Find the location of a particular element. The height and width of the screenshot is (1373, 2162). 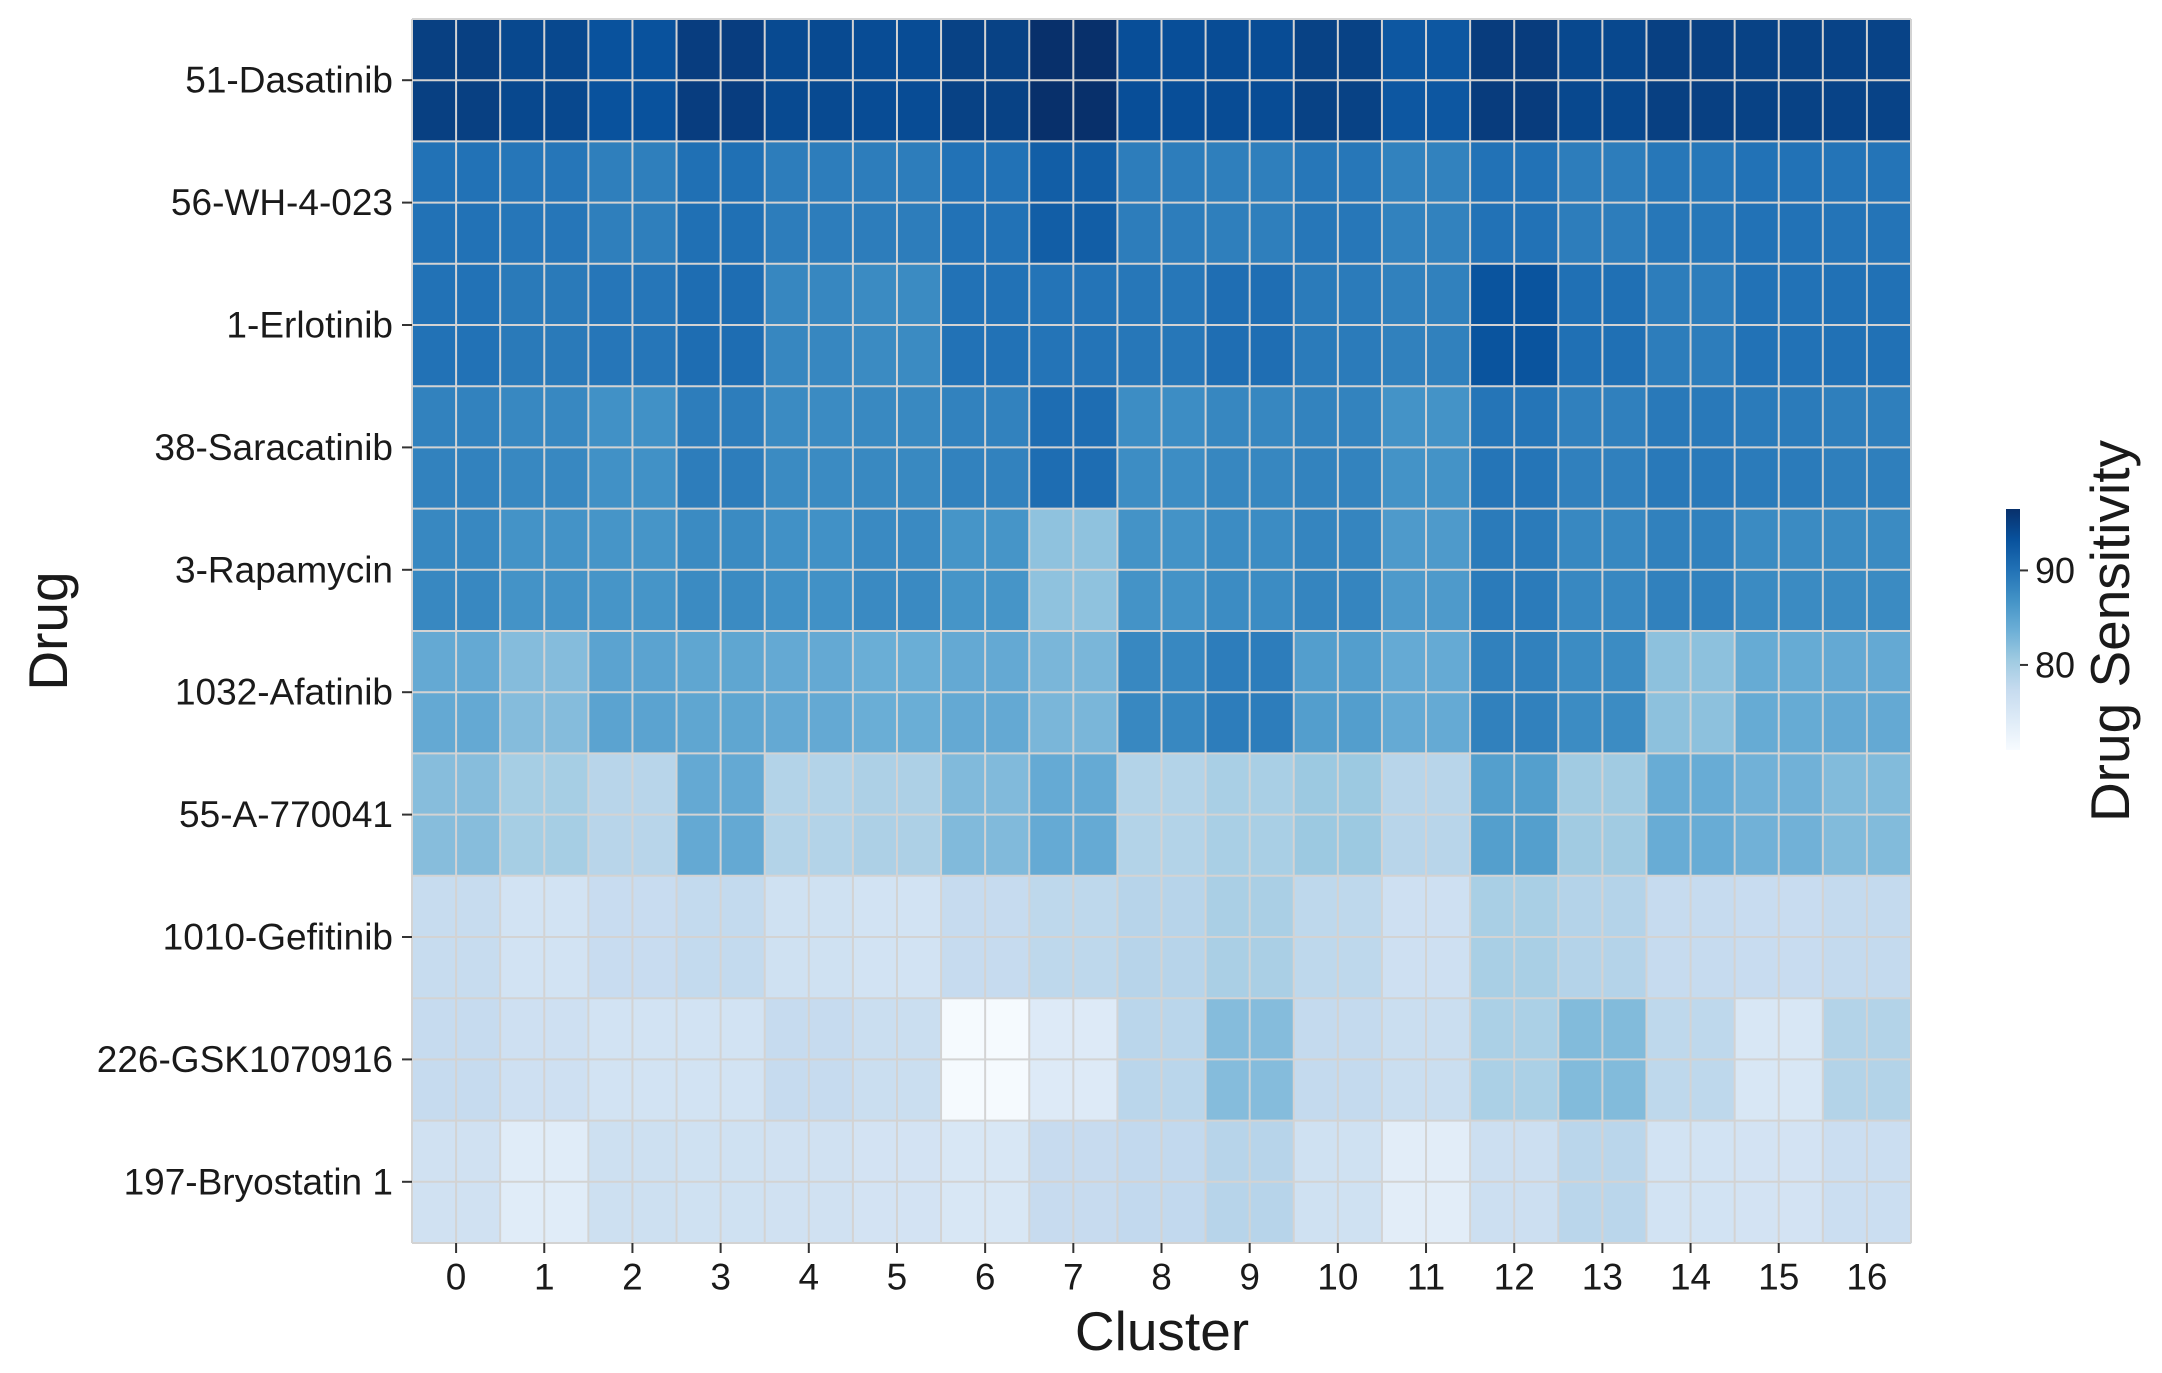

x-axis-label: Cluster is located at coordinates (1162, 1331).